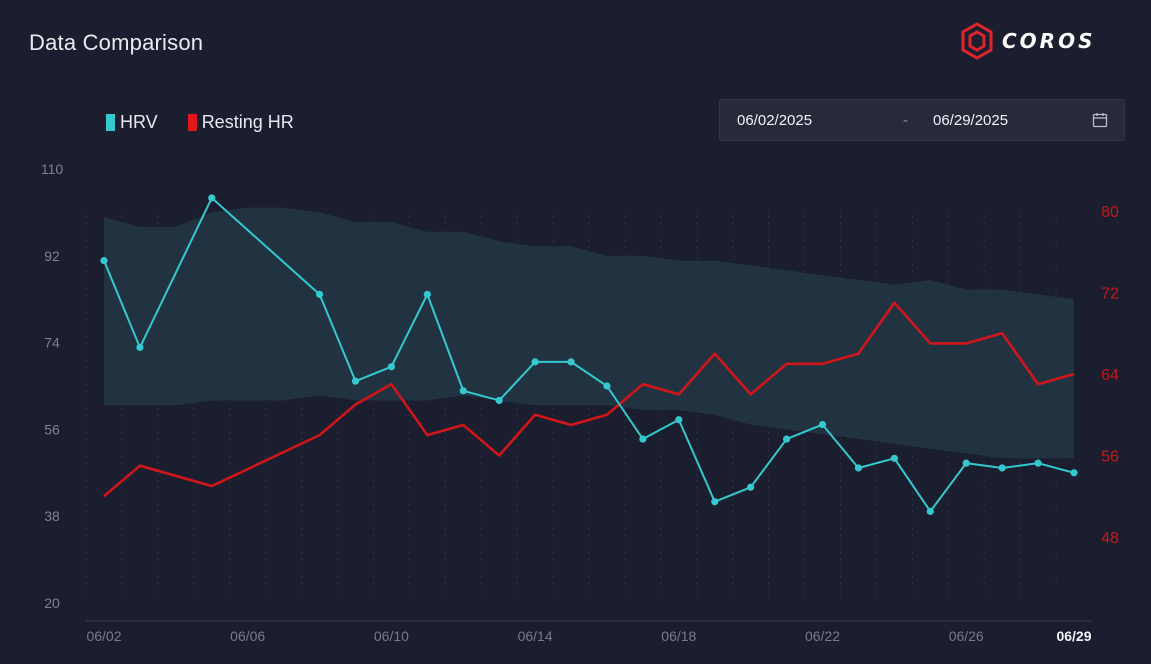 This screenshot has height=664, width=1151. Describe the element at coordinates (922, 120) in the screenshot. I see `date-range-picker: 06/02/2025 - 06/29/2025` at that location.